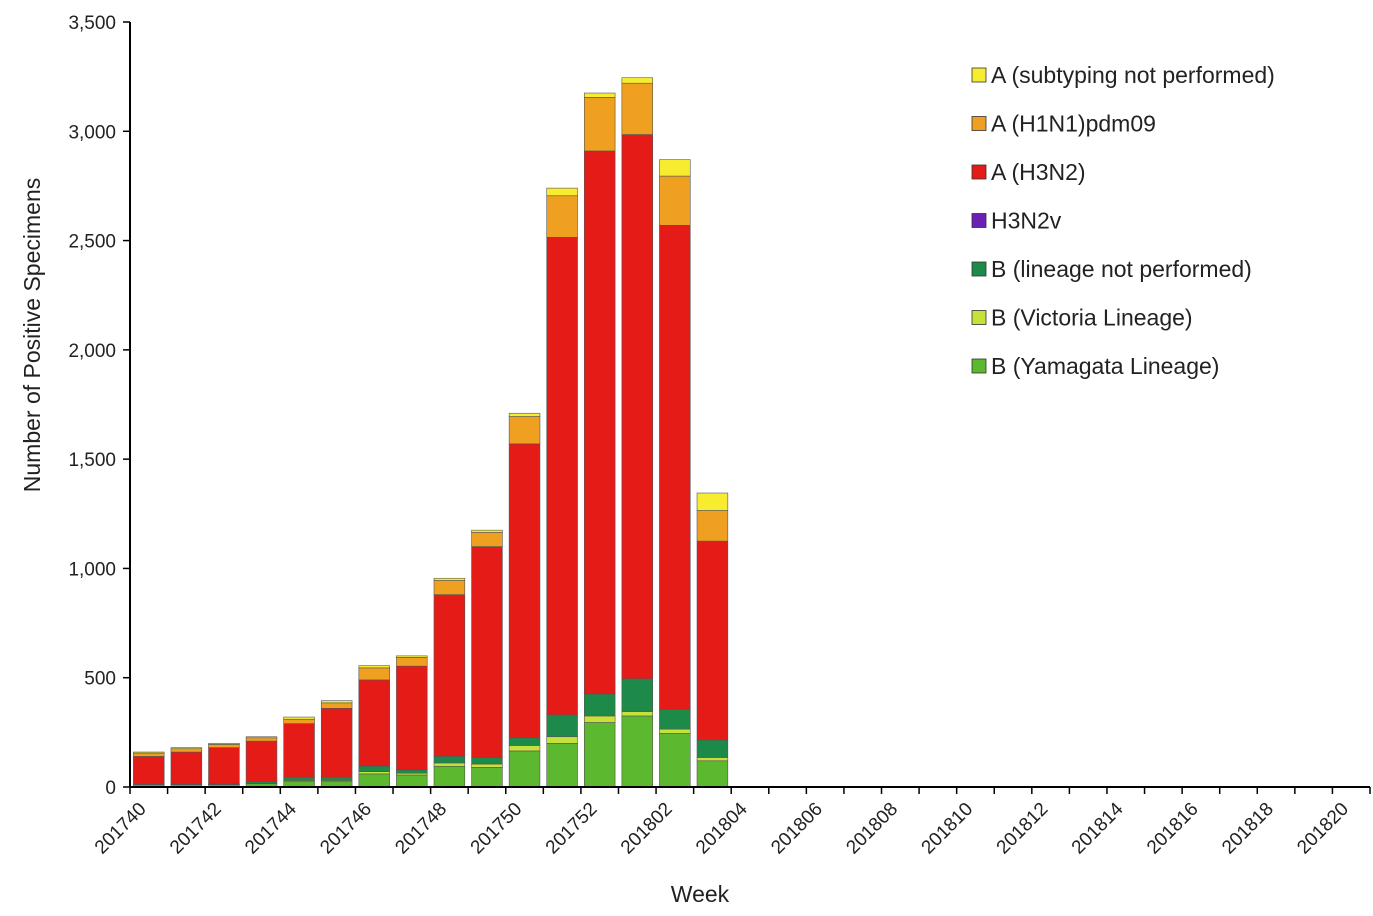  Describe the element at coordinates (1073, 124) in the screenshot. I see `legend-label: A (H1N1)pdm09` at that location.